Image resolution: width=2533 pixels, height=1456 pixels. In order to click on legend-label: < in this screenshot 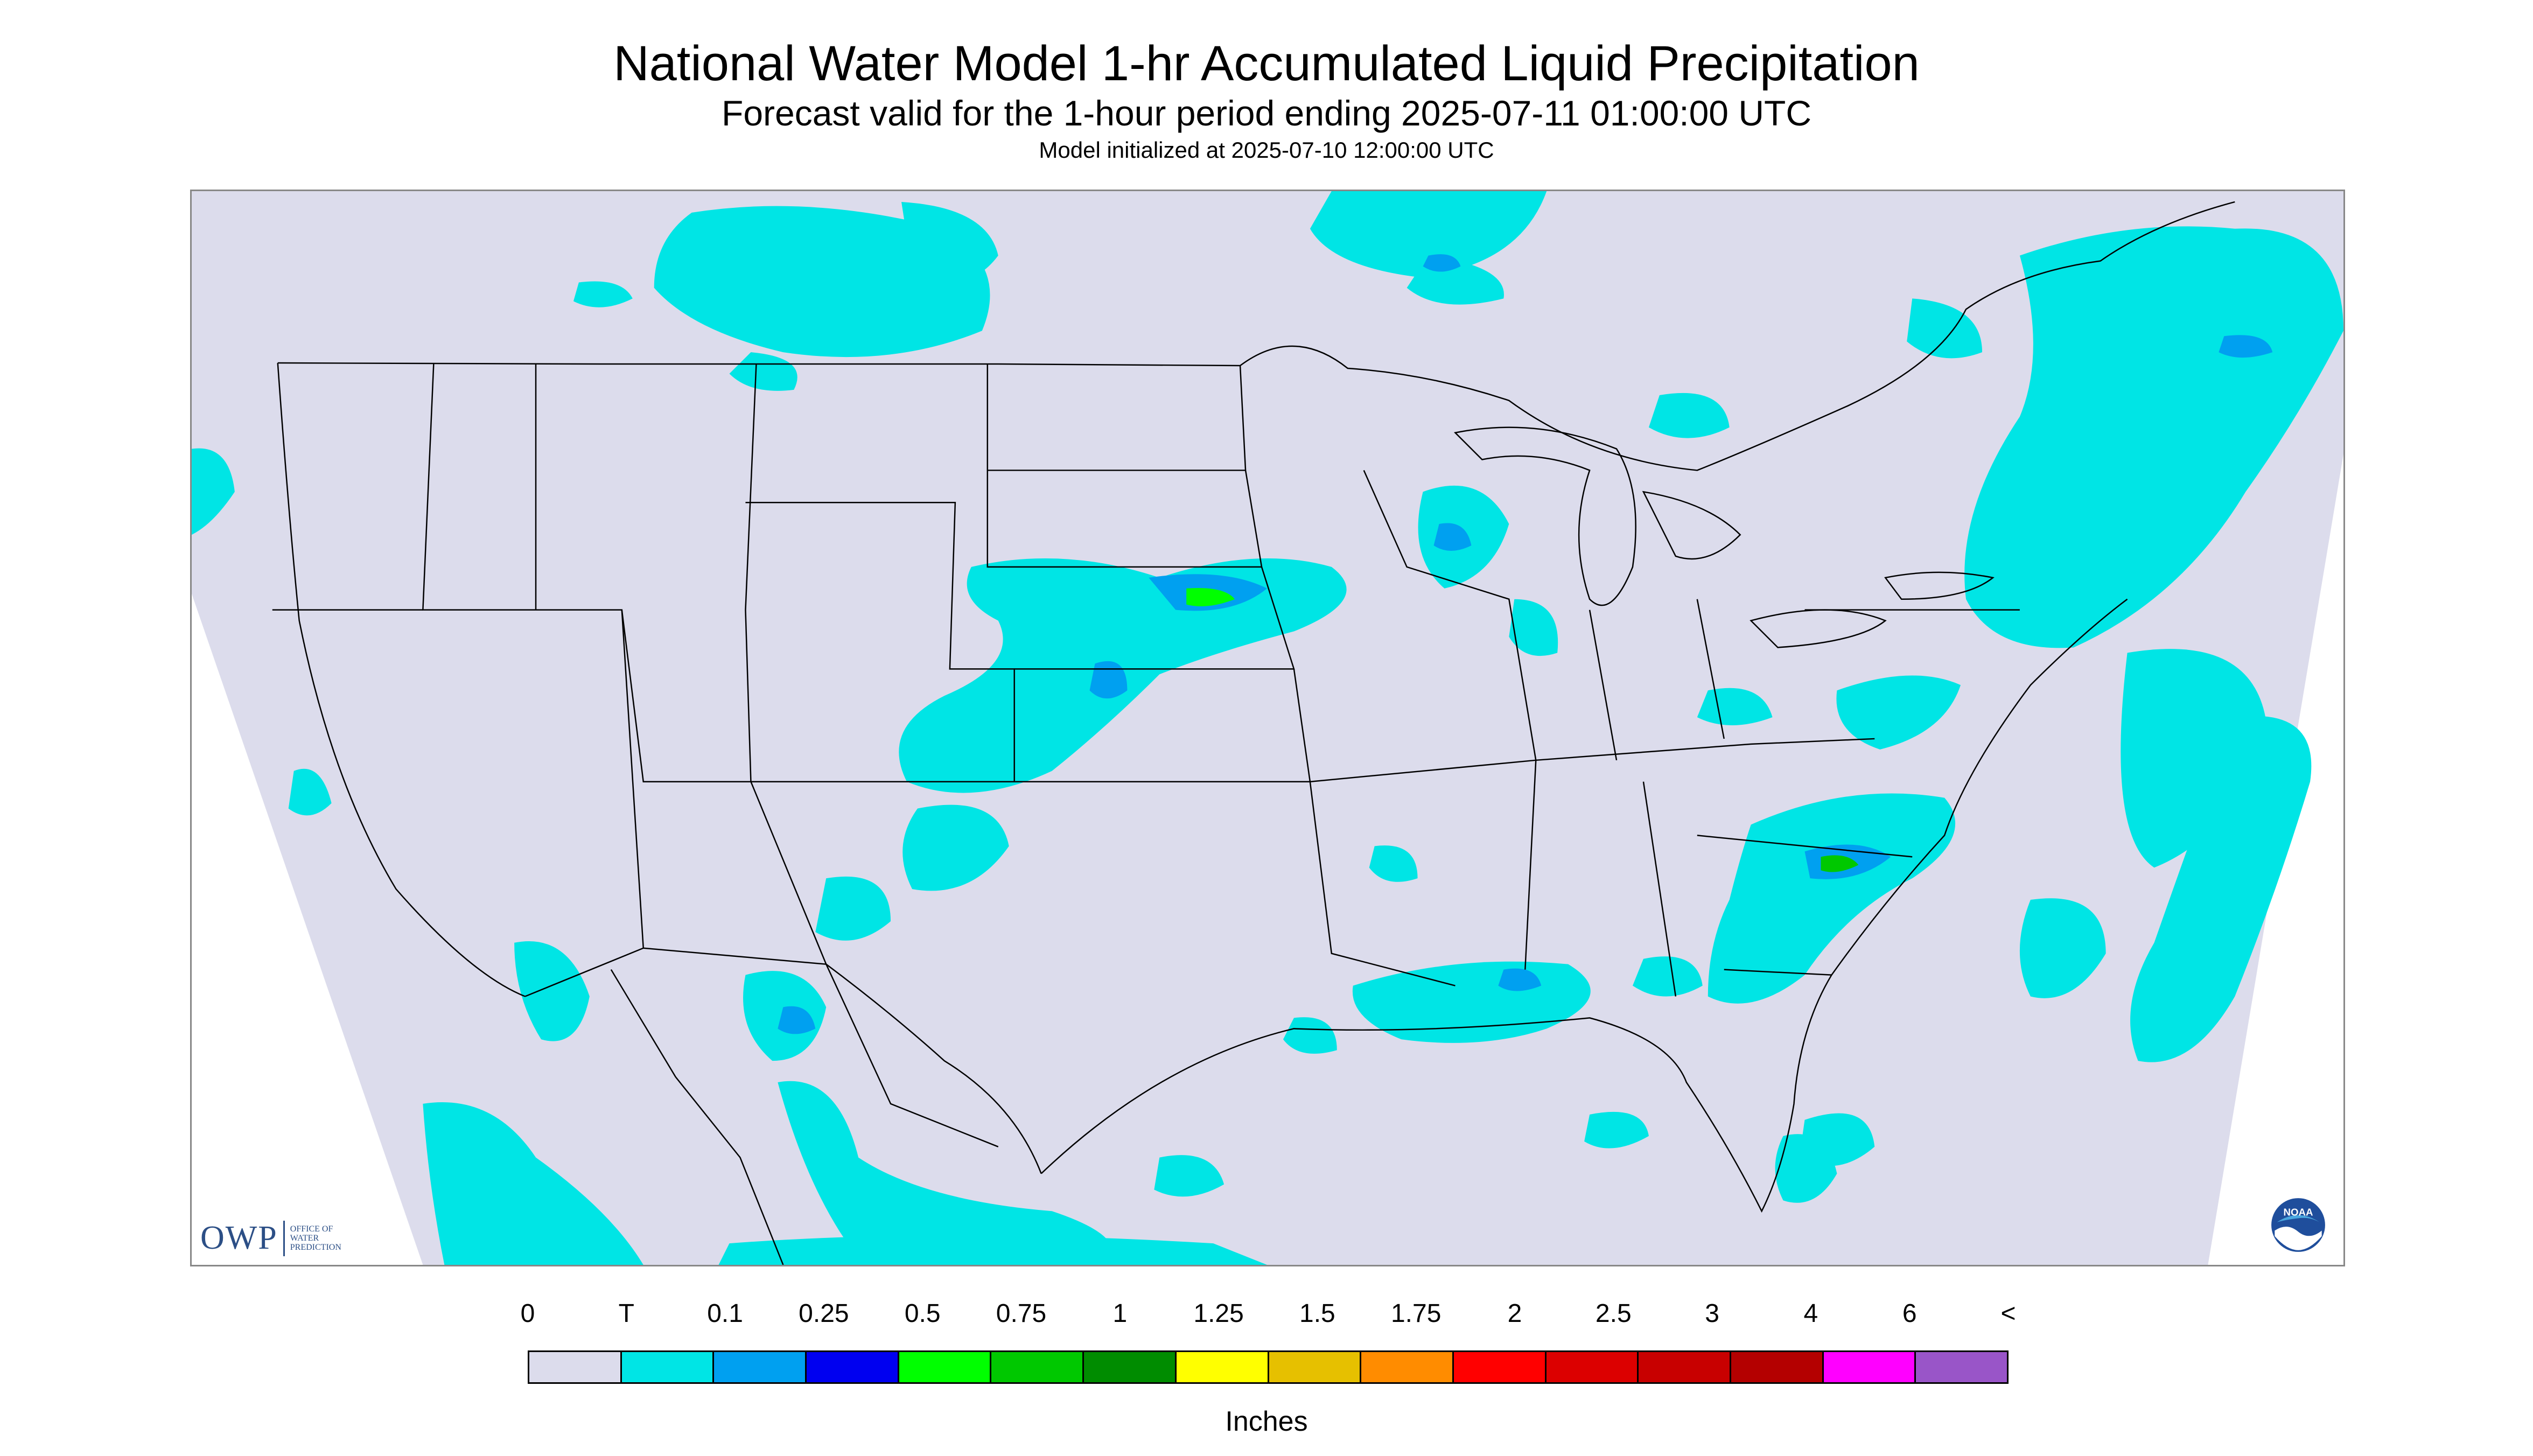, I will do `click(2008, 1313)`.